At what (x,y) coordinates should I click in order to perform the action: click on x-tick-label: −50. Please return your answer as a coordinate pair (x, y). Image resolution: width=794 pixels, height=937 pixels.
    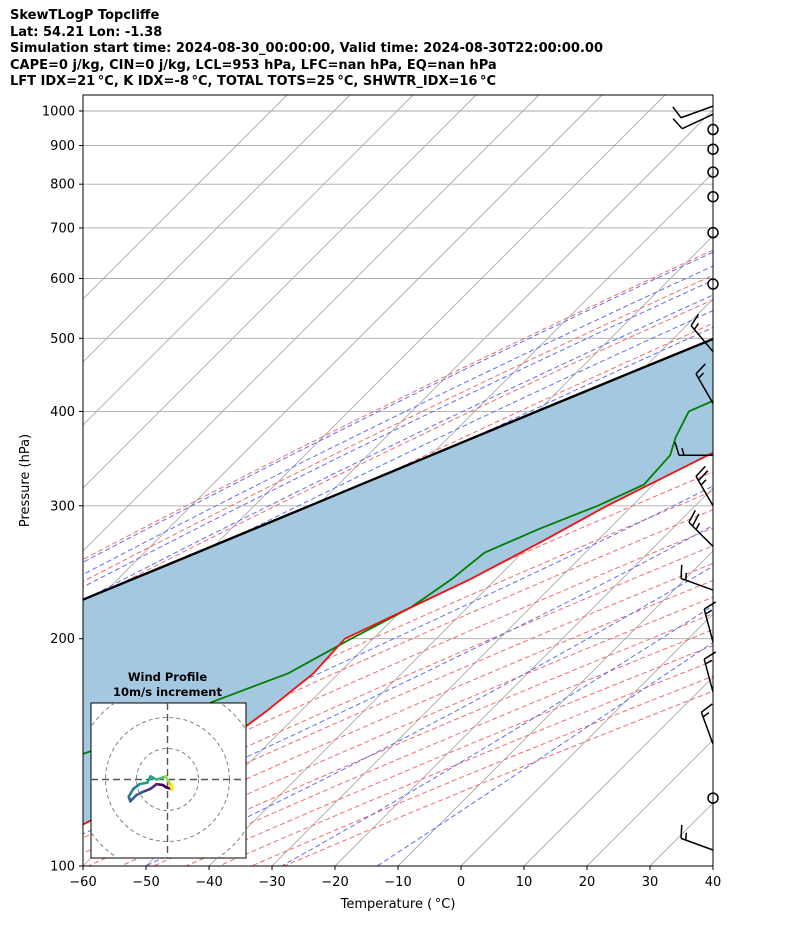
    Looking at the image, I should click on (145, 882).